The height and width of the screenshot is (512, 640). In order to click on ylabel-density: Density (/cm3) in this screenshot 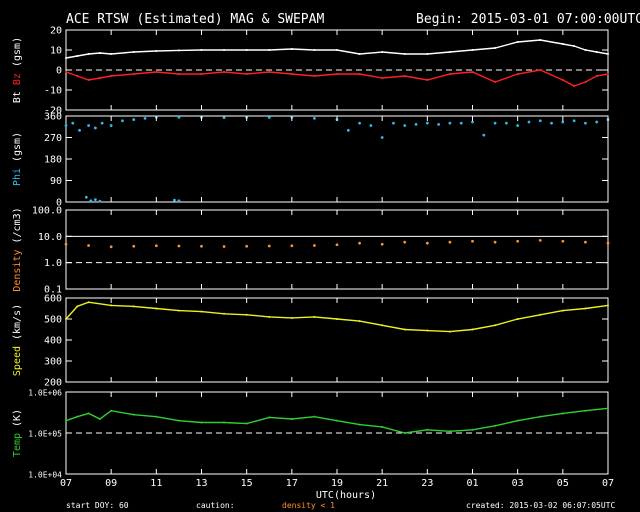, I will do `click(17, 249)`.